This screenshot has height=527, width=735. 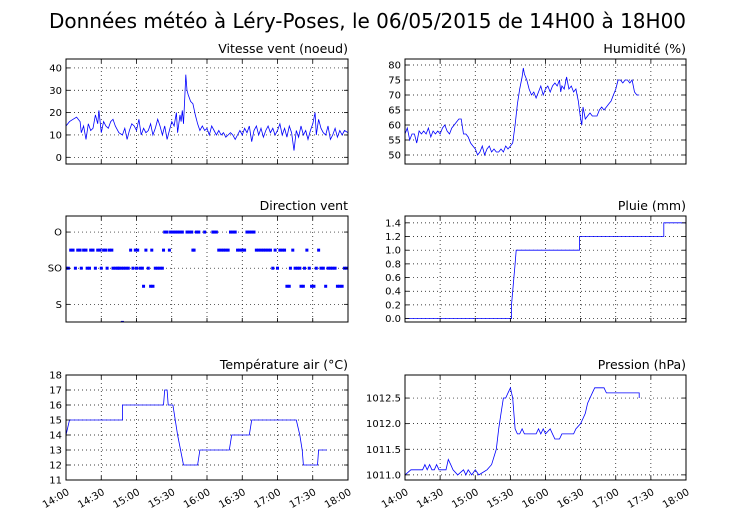 What do you see at coordinates (55, 376) in the screenshot?
I see `y-tick-label: 18` at bounding box center [55, 376].